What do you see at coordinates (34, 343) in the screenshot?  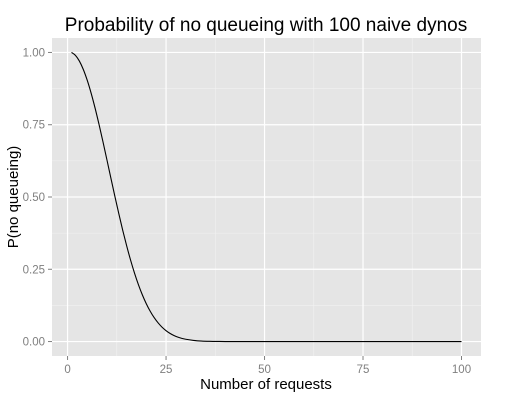 I see `y-tick-label: 0.00` at bounding box center [34, 343].